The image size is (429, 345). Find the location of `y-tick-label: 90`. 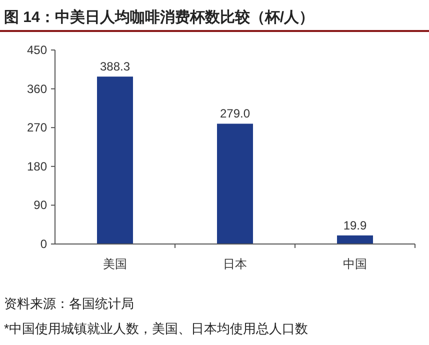

y-tick-label: 90 is located at coordinates (41, 205).